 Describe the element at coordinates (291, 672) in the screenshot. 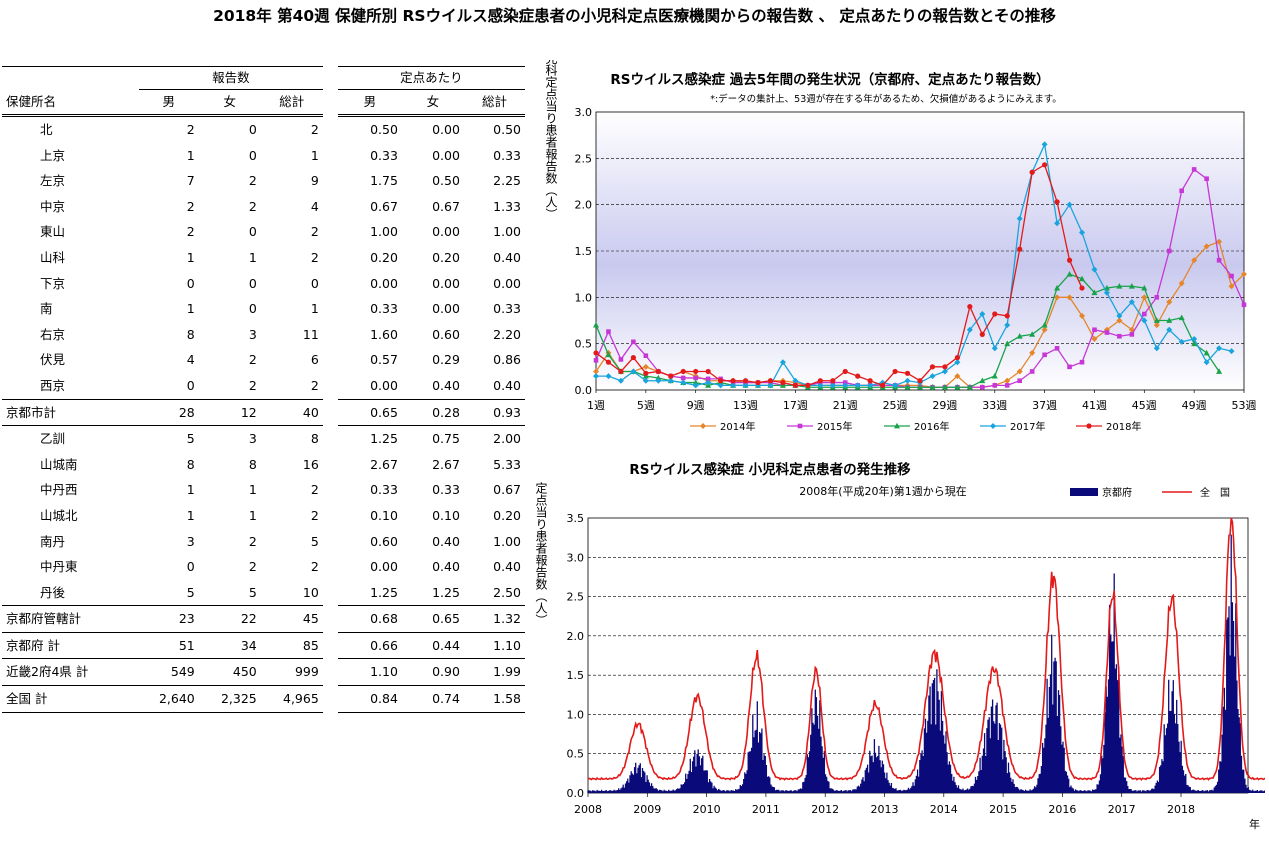

I see `table-cell-total: 999` at that location.